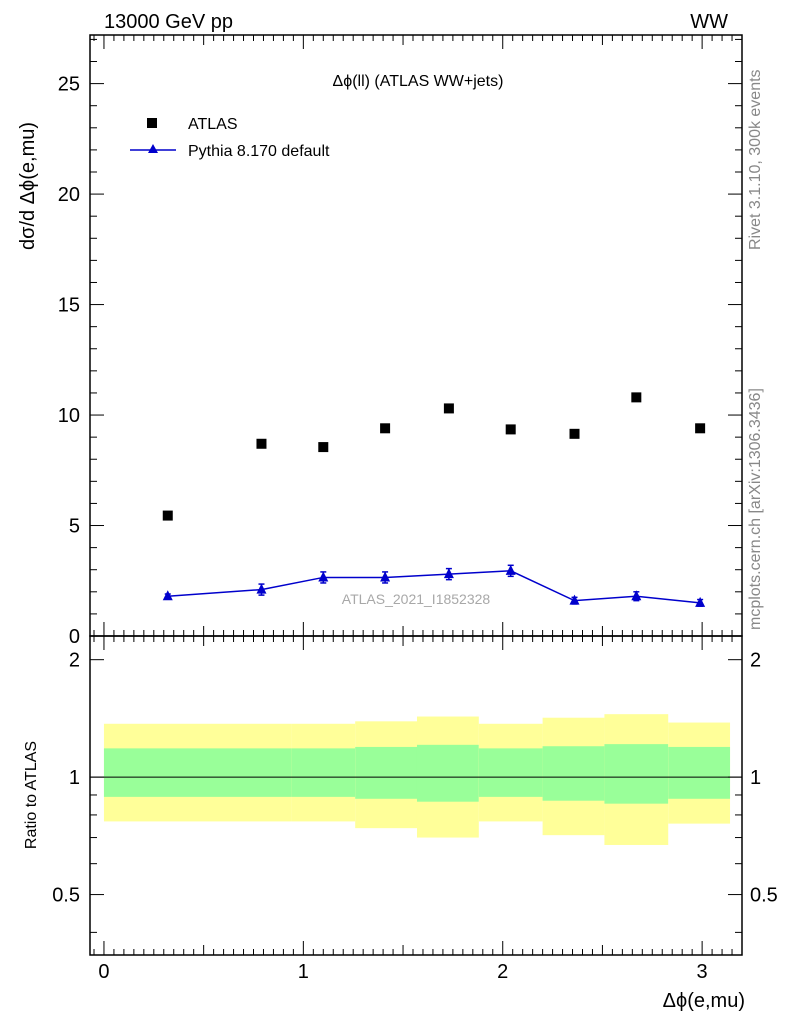 The height and width of the screenshot is (1024, 786). What do you see at coordinates (755, 778) in the screenshot?
I see `ratio-y-tick-label-right: 1` at bounding box center [755, 778].